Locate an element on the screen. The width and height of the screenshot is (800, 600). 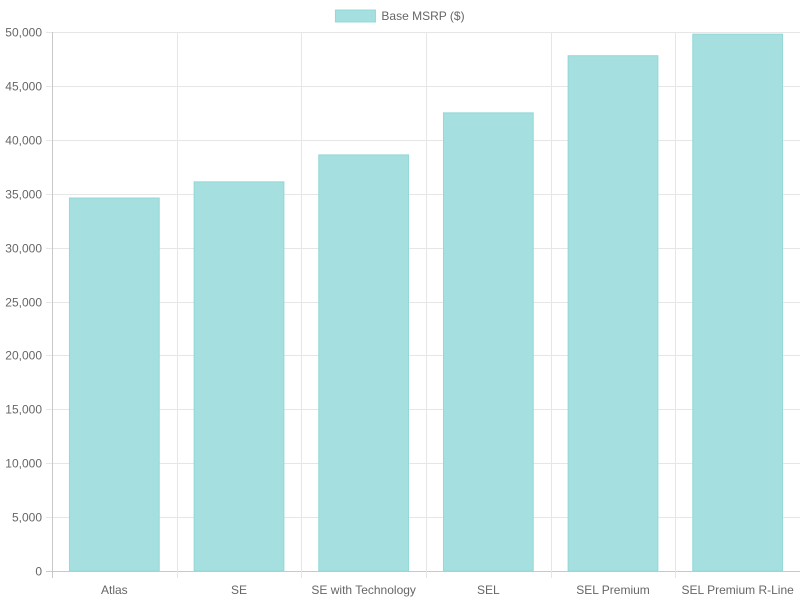
x-tick-label: SEL Premium R-Line is located at coordinates (738, 590).